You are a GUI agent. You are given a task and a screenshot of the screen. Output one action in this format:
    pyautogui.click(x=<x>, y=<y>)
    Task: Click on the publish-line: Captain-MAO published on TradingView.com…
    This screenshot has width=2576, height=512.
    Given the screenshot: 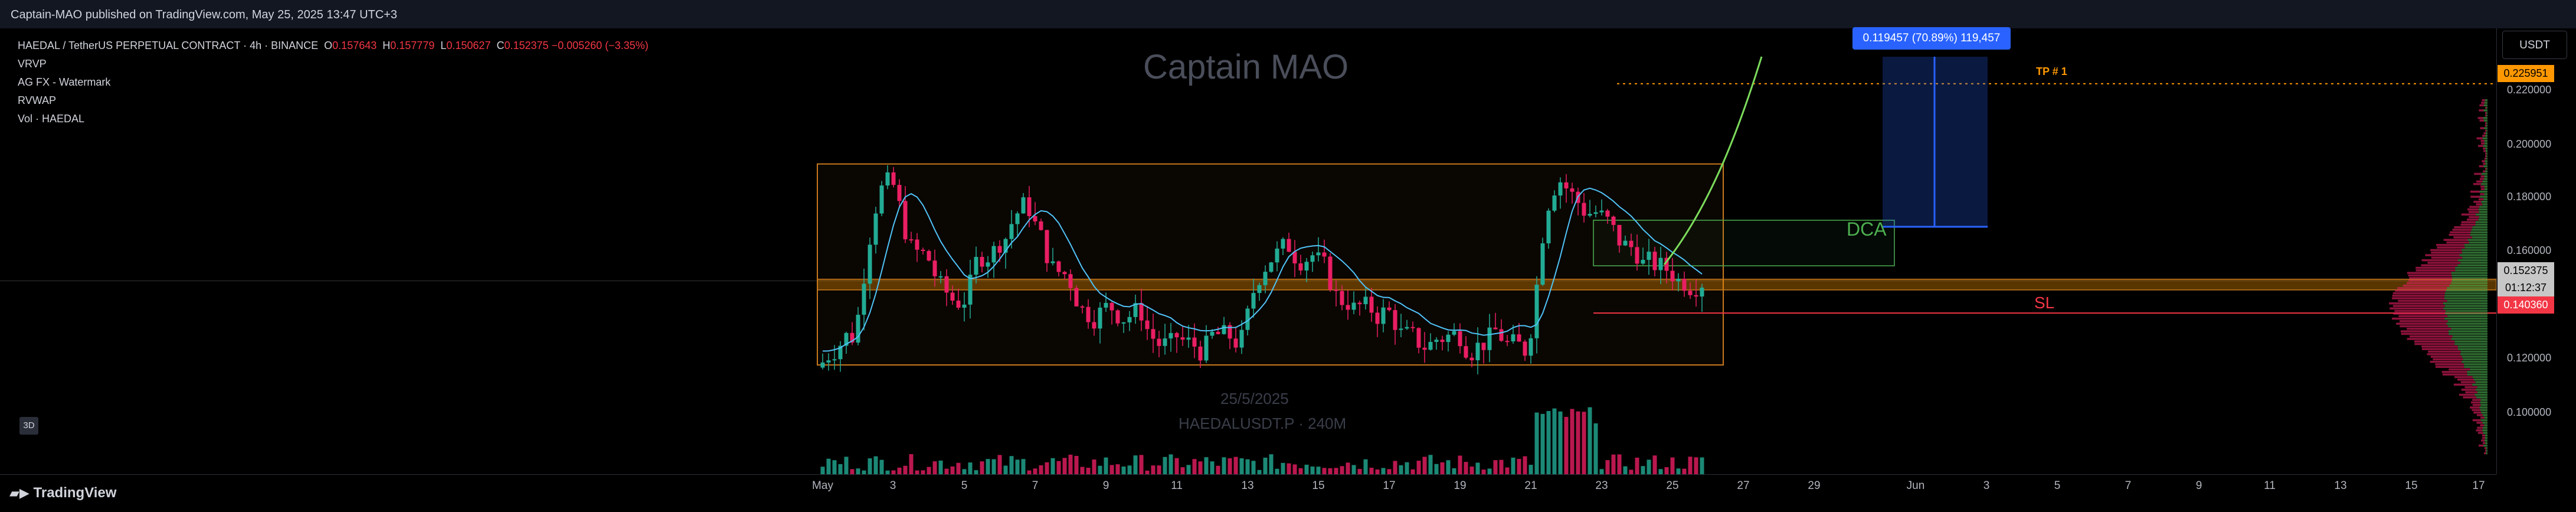 What is the action you would take?
    pyautogui.click(x=204, y=14)
    